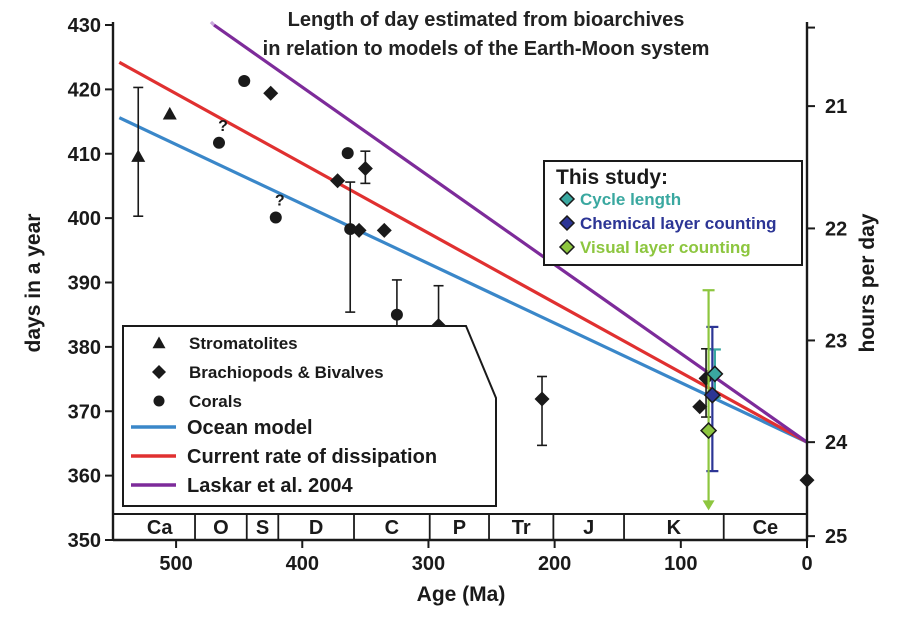 The width and height of the screenshot is (922, 622). What do you see at coordinates (280, 200) in the screenshot?
I see `coral-point-3-note: ?` at bounding box center [280, 200].